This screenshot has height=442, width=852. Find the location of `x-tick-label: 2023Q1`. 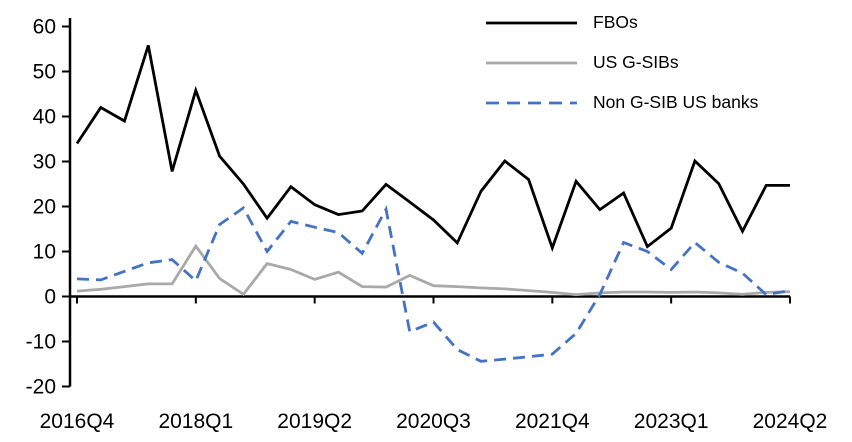

x-tick-label: 2023Q1 is located at coordinates (671, 421).